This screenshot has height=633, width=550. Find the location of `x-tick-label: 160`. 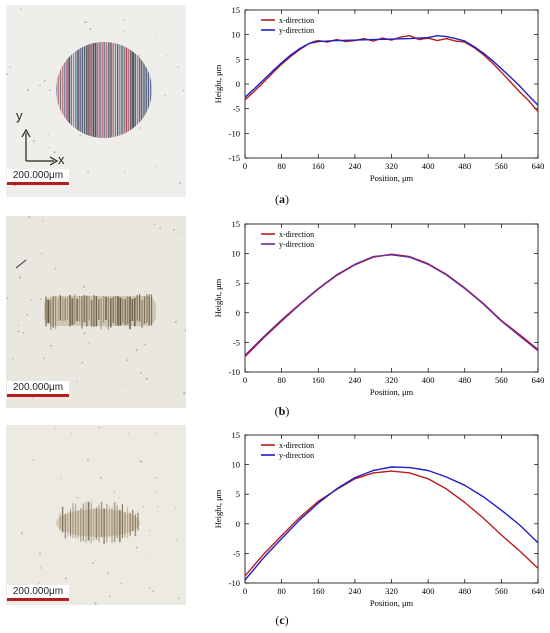

x-tick-label: 160 is located at coordinates (318, 591).